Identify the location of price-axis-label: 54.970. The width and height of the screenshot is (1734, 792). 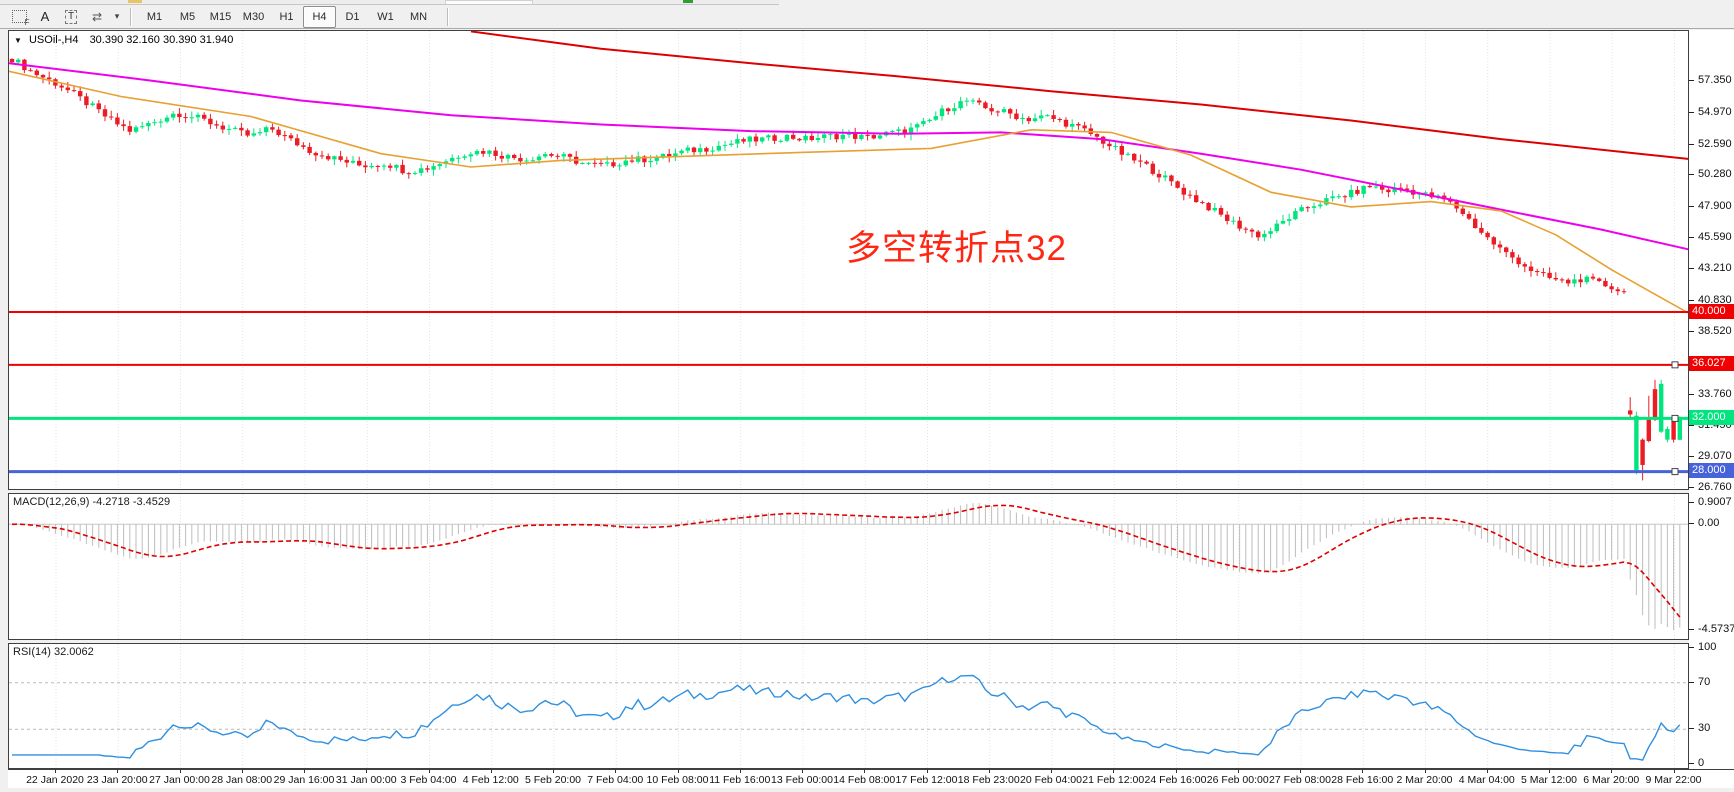
(1715, 111).